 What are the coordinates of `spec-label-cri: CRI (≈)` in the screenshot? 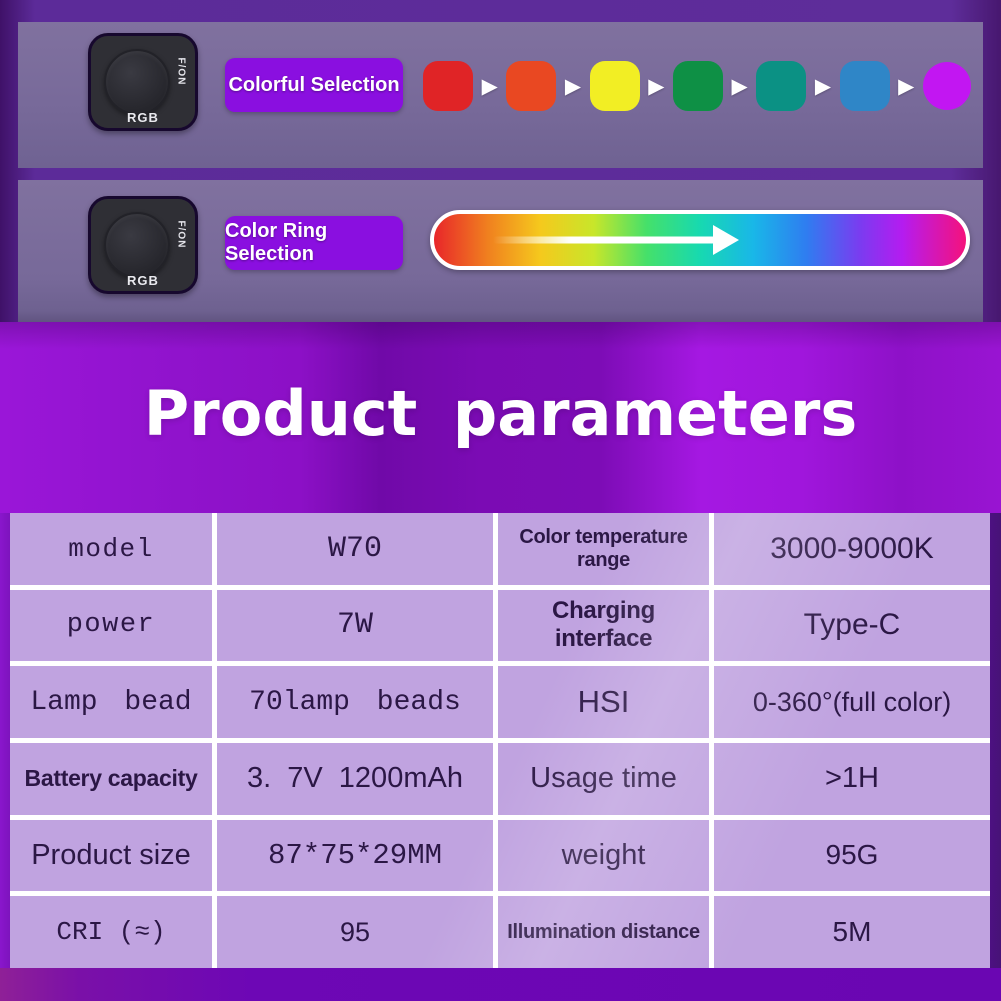 It's located at (111, 932).